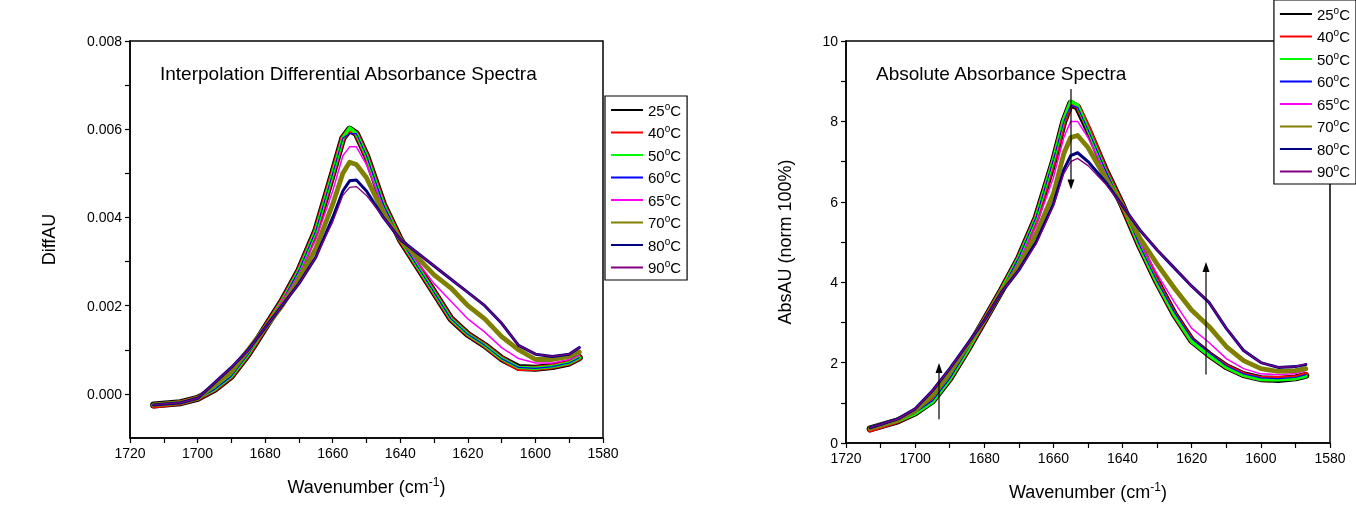 The image size is (1356, 513). I want to click on text: Absolute Absorbance Spectra, so click(1001, 73).